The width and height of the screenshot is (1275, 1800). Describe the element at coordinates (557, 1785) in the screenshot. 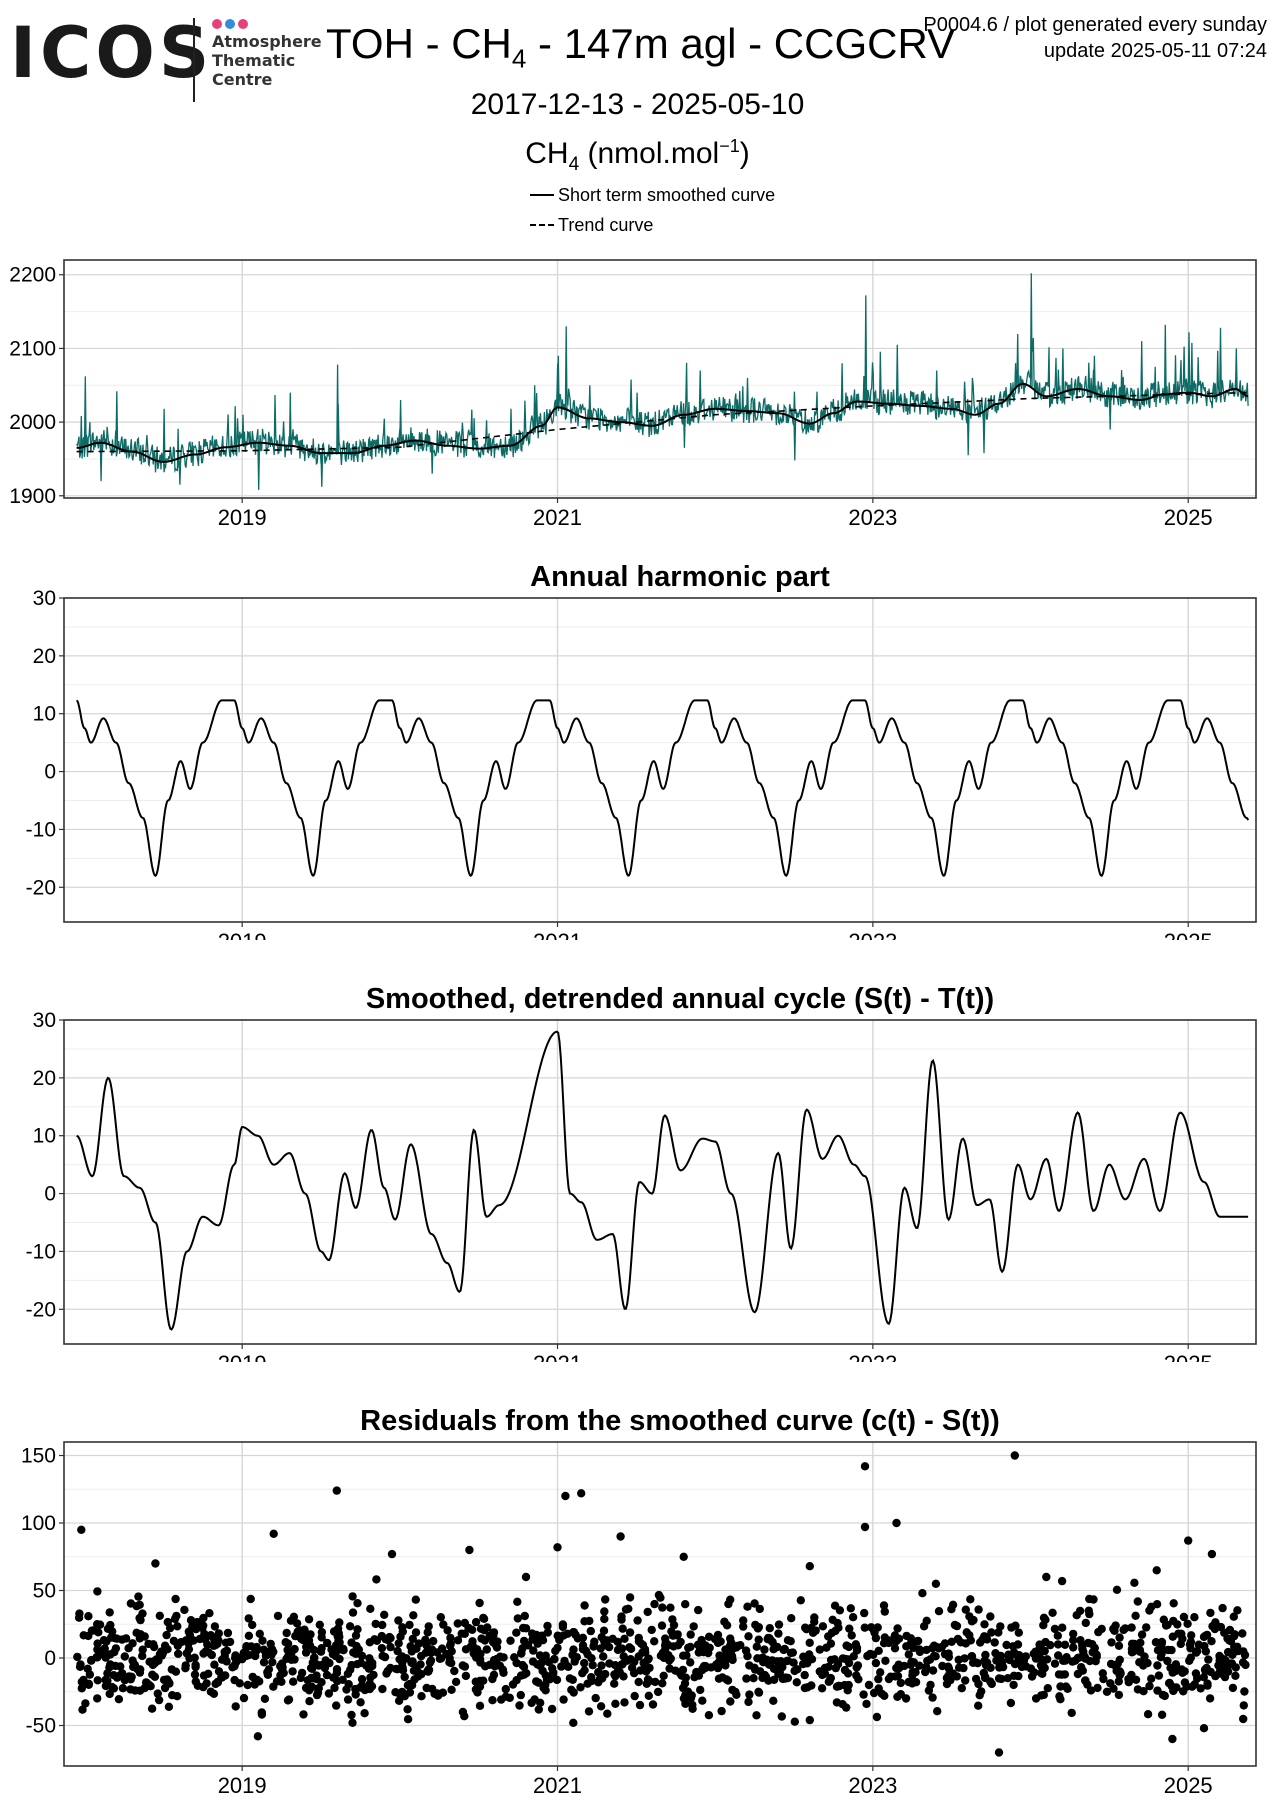

I see `x-tick-label: 2021` at that location.